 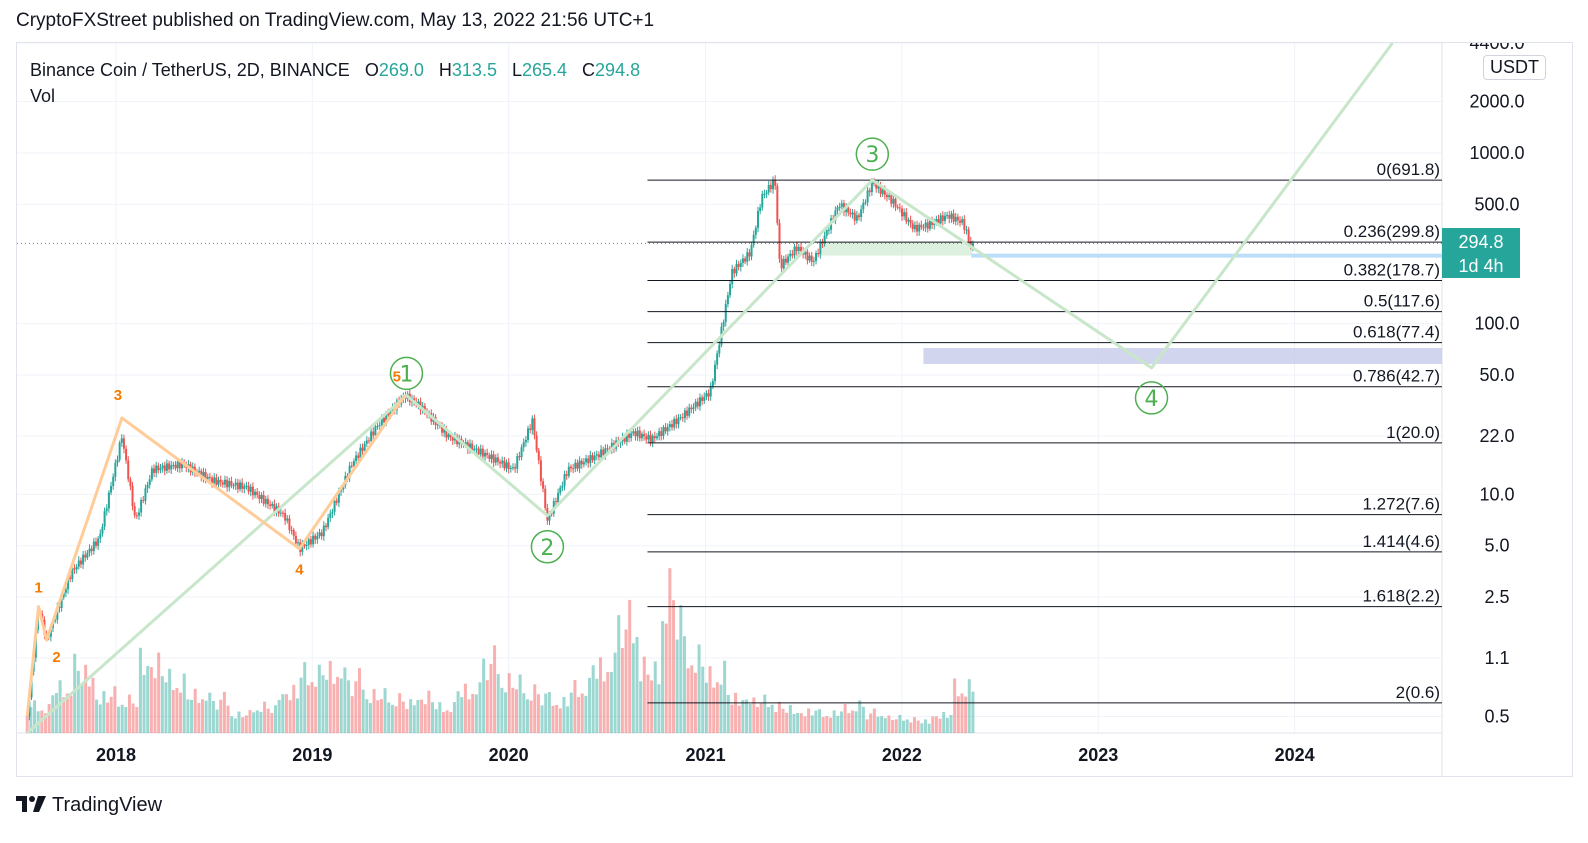 What do you see at coordinates (1418, 692) in the screenshot?
I see `fib-level-label: 2(0.6)` at bounding box center [1418, 692].